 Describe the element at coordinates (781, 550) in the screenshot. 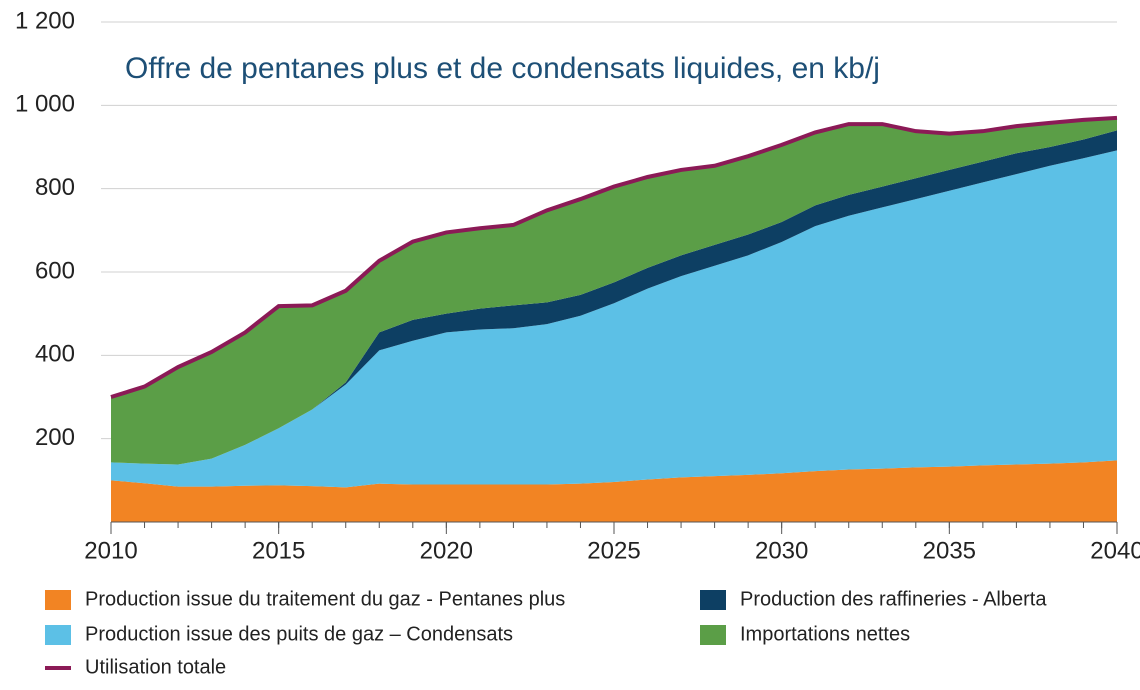

I see `x-tick-label: 2030` at that location.